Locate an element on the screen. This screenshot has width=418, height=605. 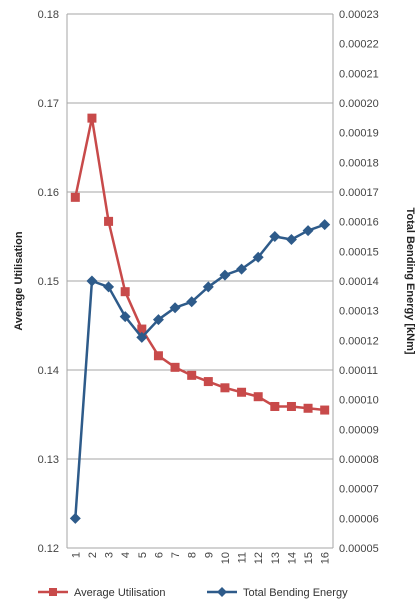
right-tick-label: 0.00023 is located at coordinates (359, 15).